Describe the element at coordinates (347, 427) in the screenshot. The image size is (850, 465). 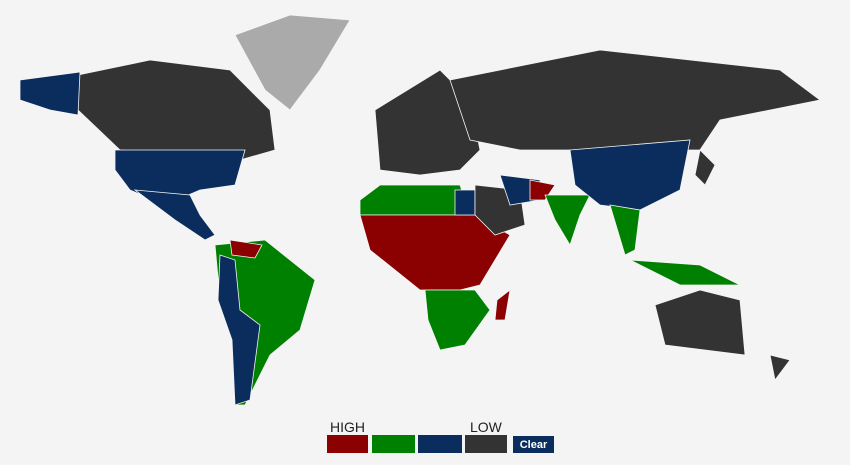
I see `high-label: HIGH` at that location.